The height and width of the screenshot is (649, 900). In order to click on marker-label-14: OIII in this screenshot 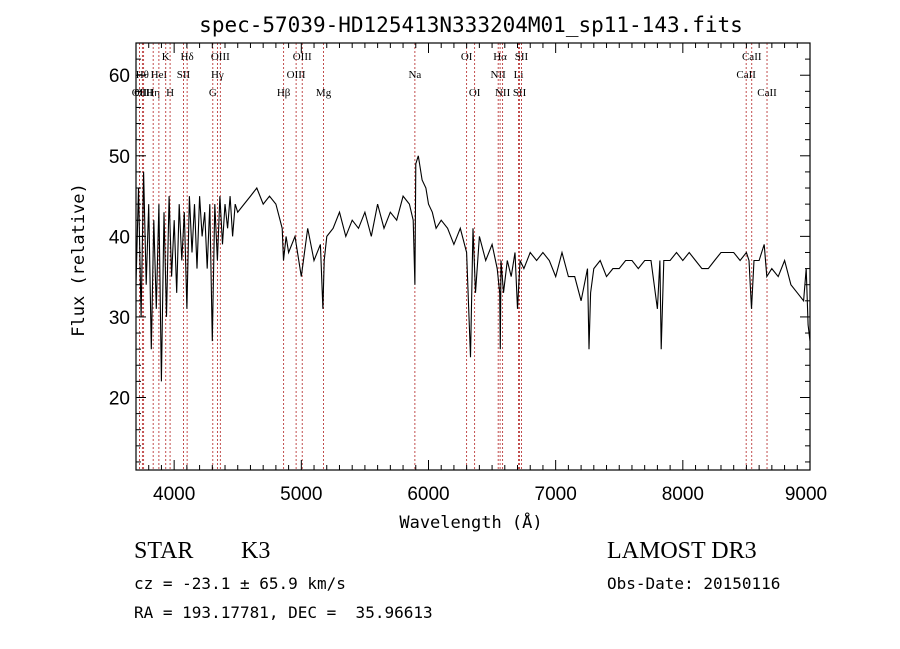, I will do `click(302, 57)`.